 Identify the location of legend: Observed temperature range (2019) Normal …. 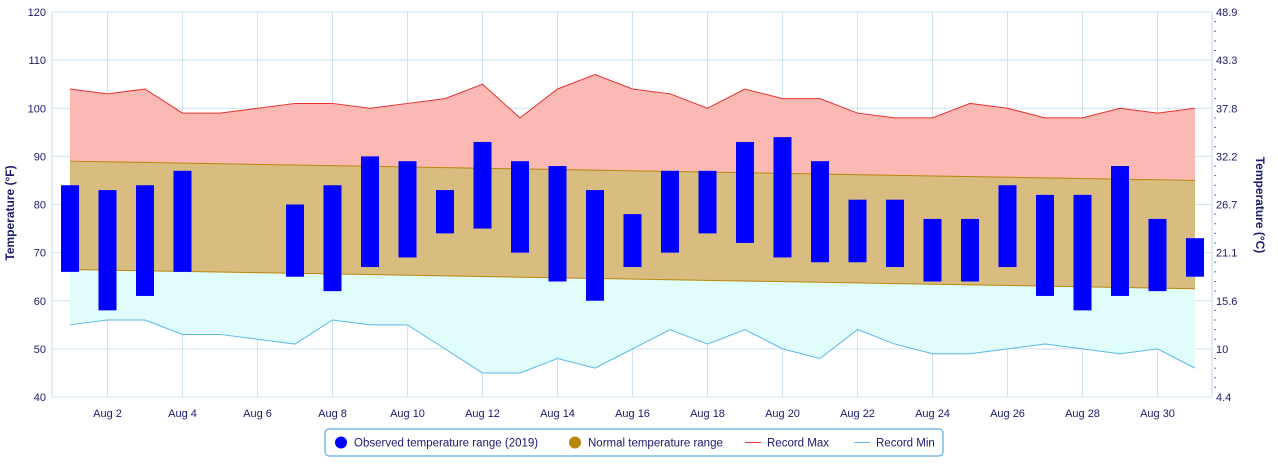
(634, 442).